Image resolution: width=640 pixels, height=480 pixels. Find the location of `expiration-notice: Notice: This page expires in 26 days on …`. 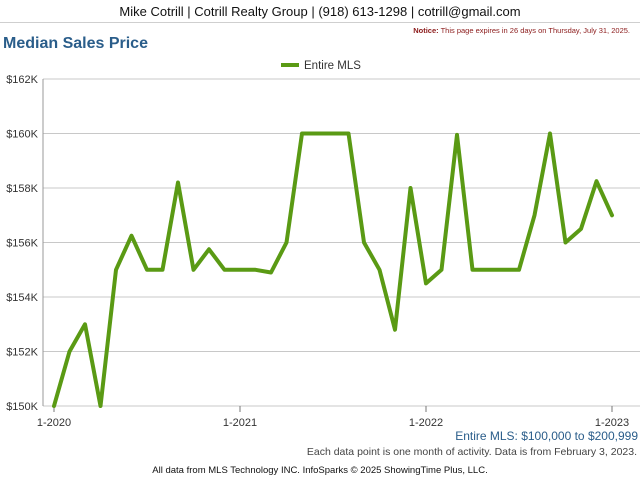

expiration-notice: Notice: This page expires in 26 days on … is located at coordinates (521, 30).